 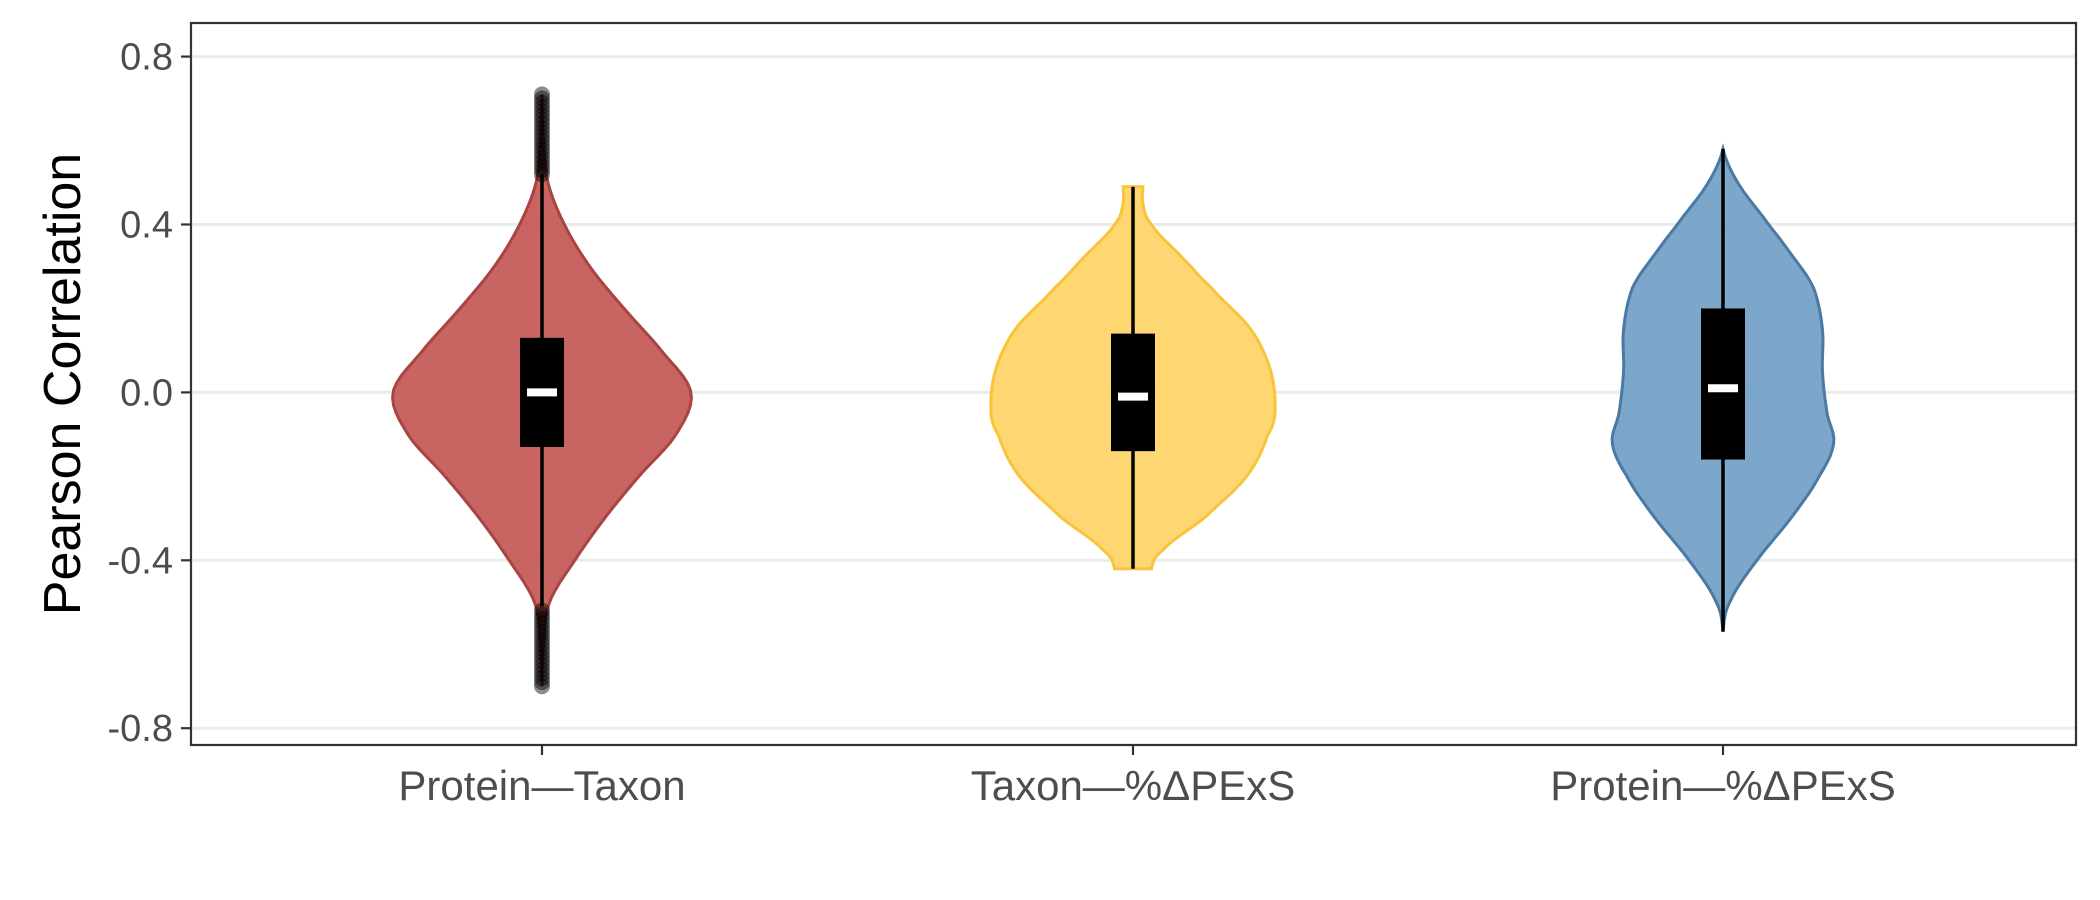 I want to click on x-tick-label: Protein—Taxon, so click(x=541, y=785).